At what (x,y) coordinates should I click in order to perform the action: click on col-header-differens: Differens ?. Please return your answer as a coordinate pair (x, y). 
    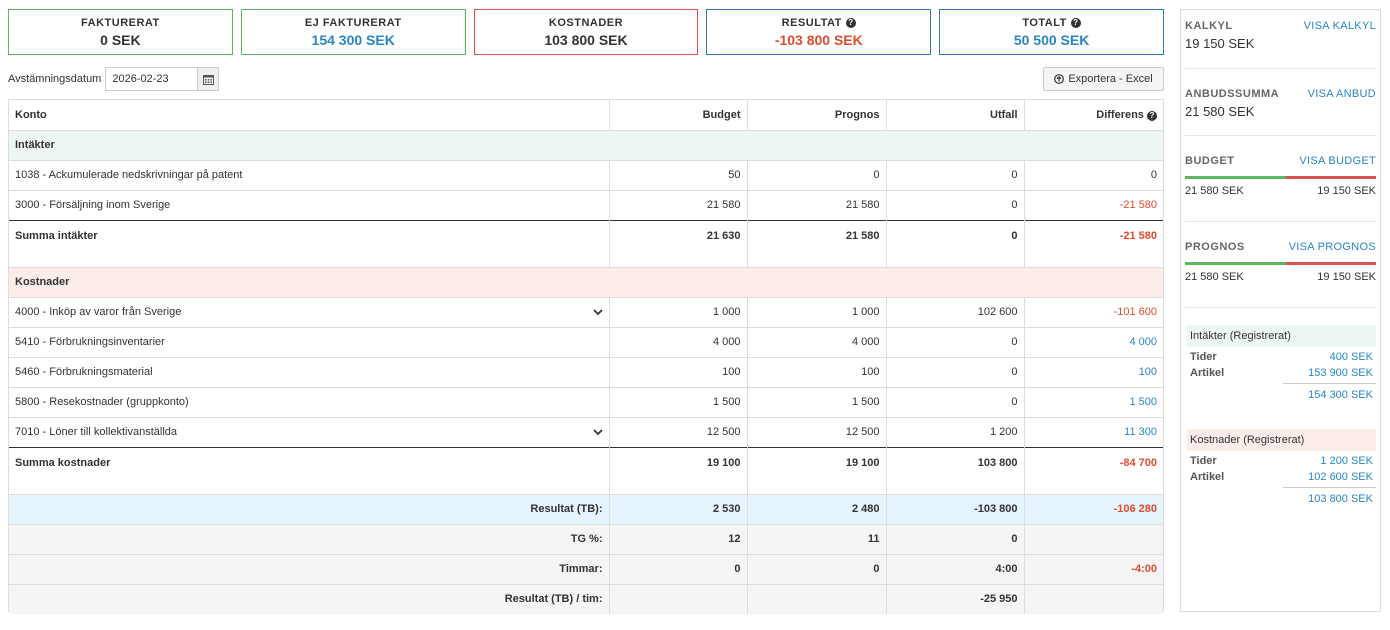
    Looking at the image, I should click on (1093, 115).